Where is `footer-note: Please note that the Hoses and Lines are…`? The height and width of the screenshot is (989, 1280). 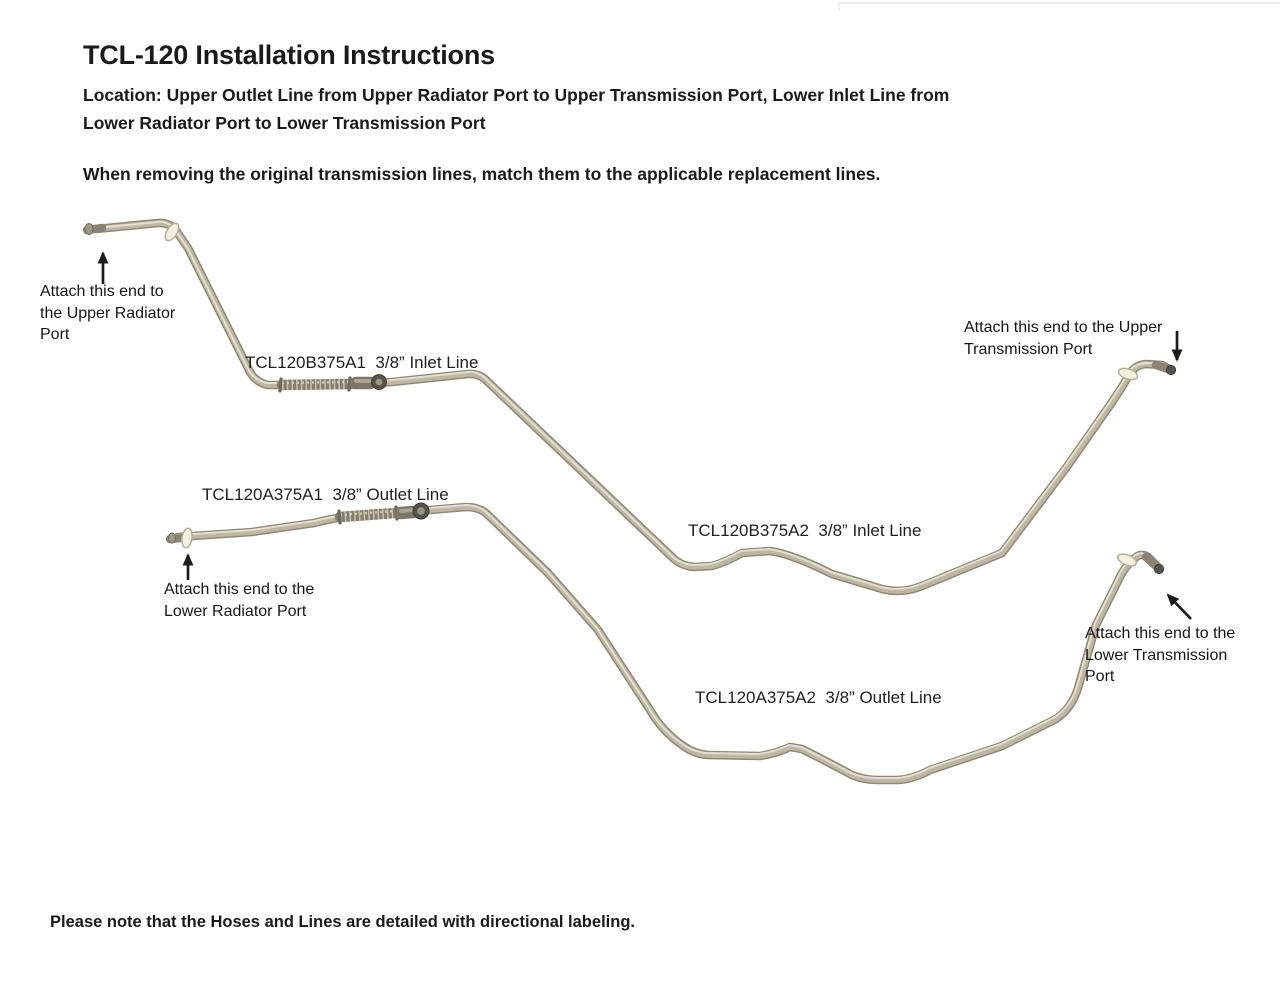
footer-note: Please note that the Hoses and Lines are… is located at coordinates (396, 924).